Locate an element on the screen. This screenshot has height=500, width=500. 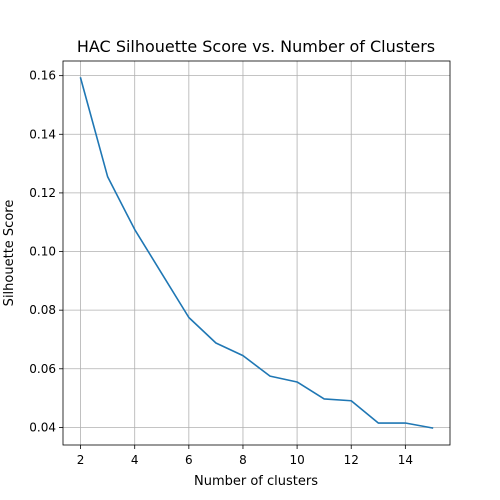
y-axis-label: Silhouette Score is located at coordinates (9, 253).